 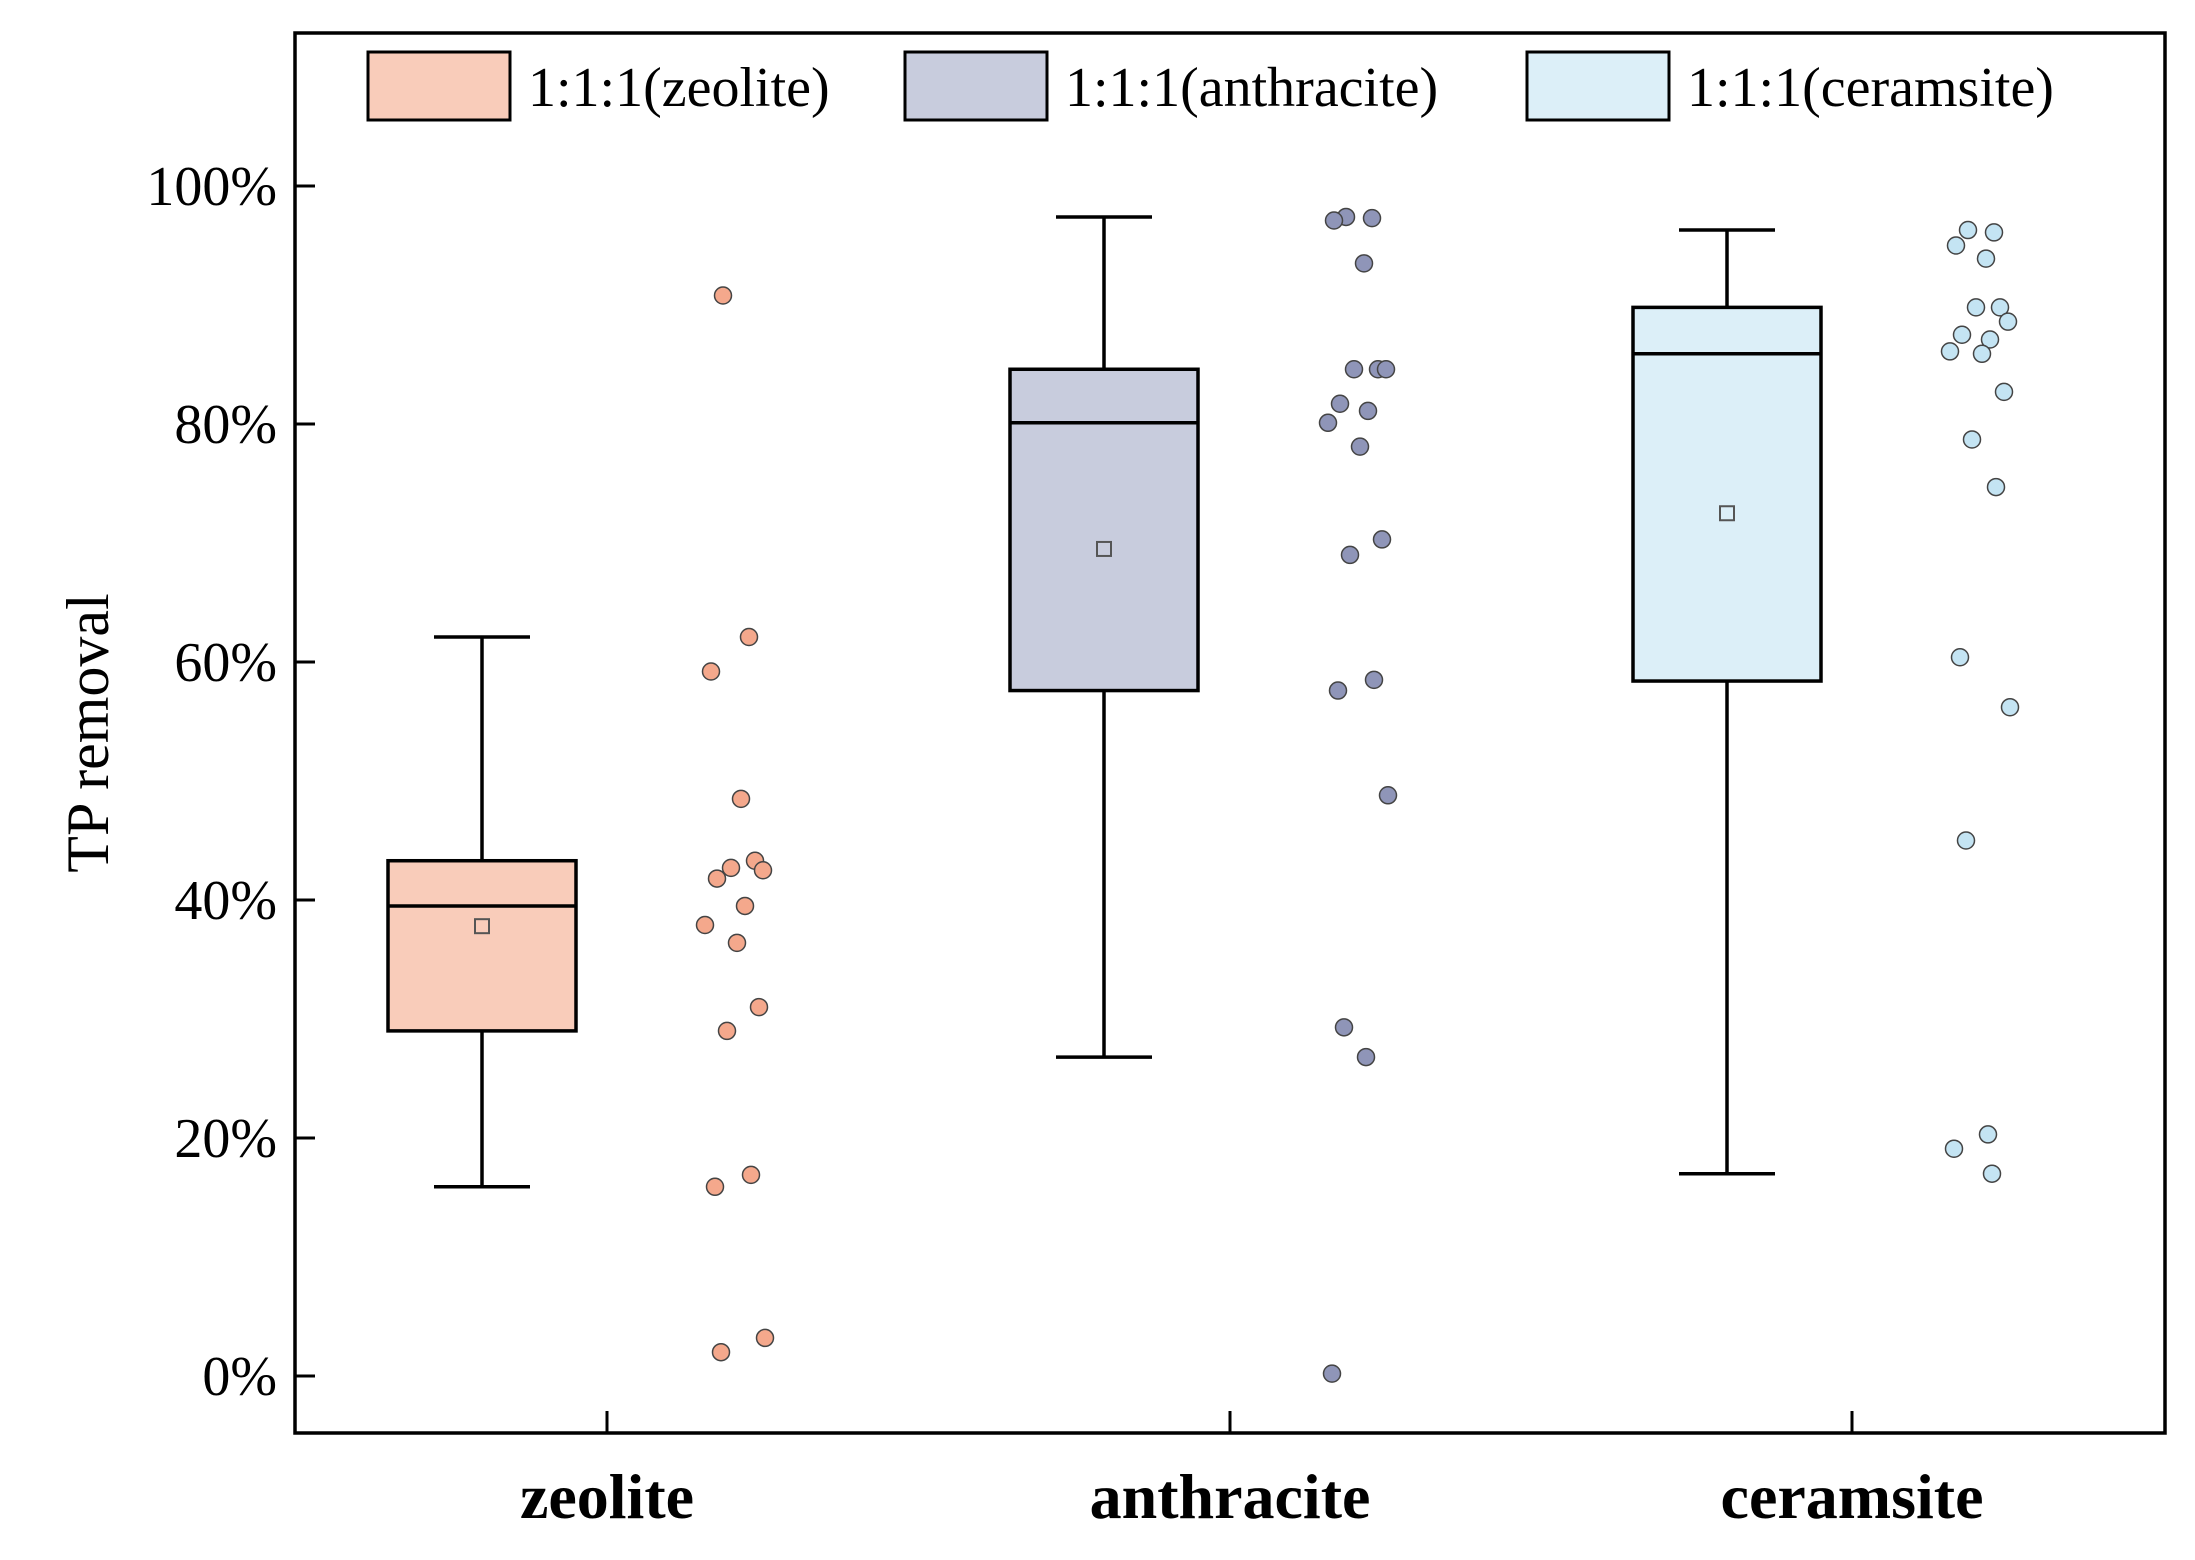 What do you see at coordinates (211, 187) in the screenshot?
I see `y-tick-label: 100%` at bounding box center [211, 187].